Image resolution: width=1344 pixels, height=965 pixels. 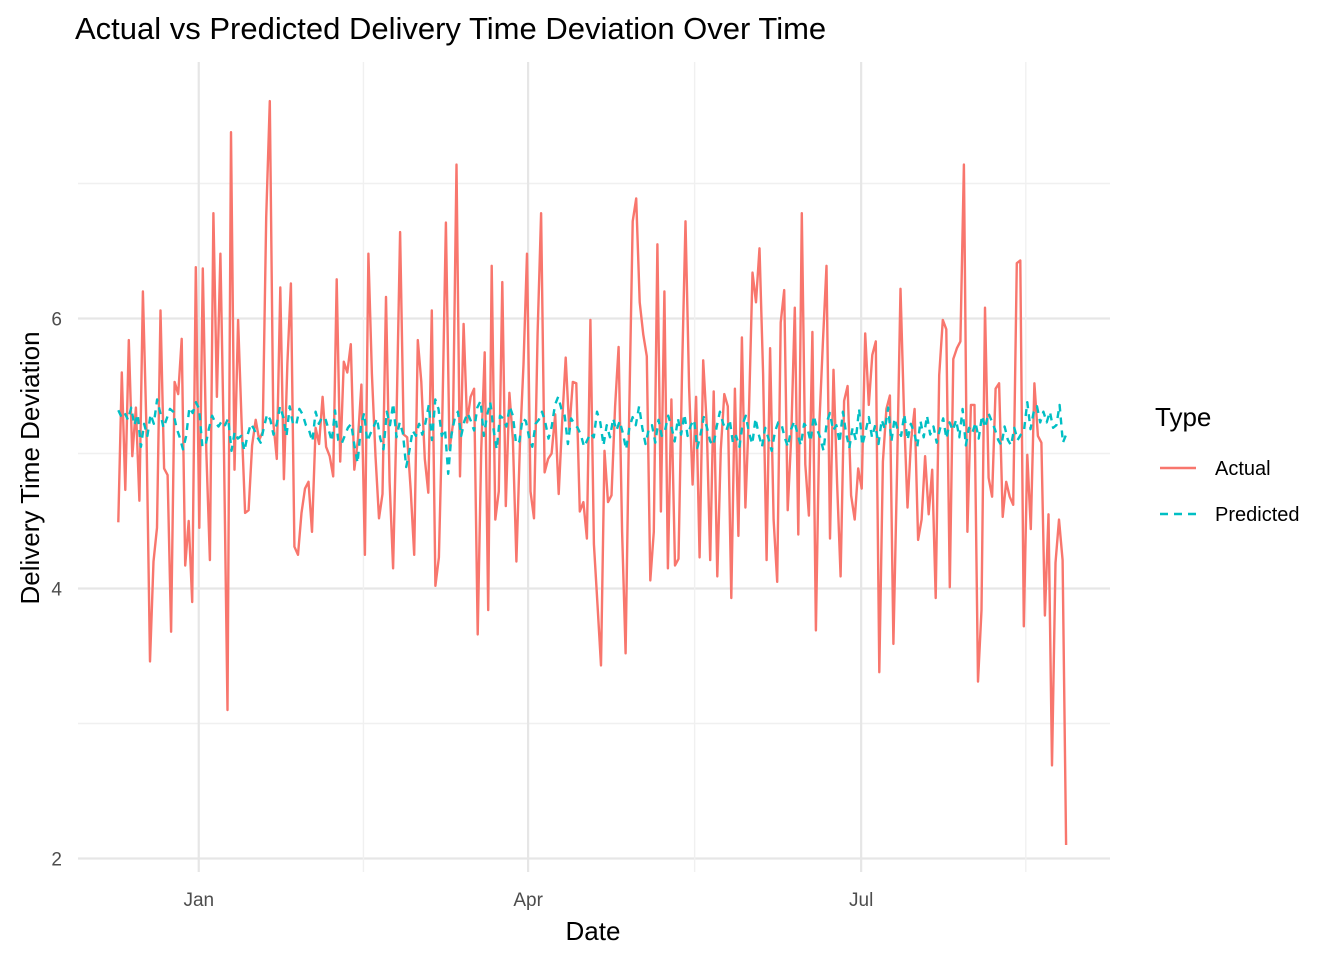 What do you see at coordinates (1257, 515) in the screenshot?
I see `legend-label: Predicted` at bounding box center [1257, 515].